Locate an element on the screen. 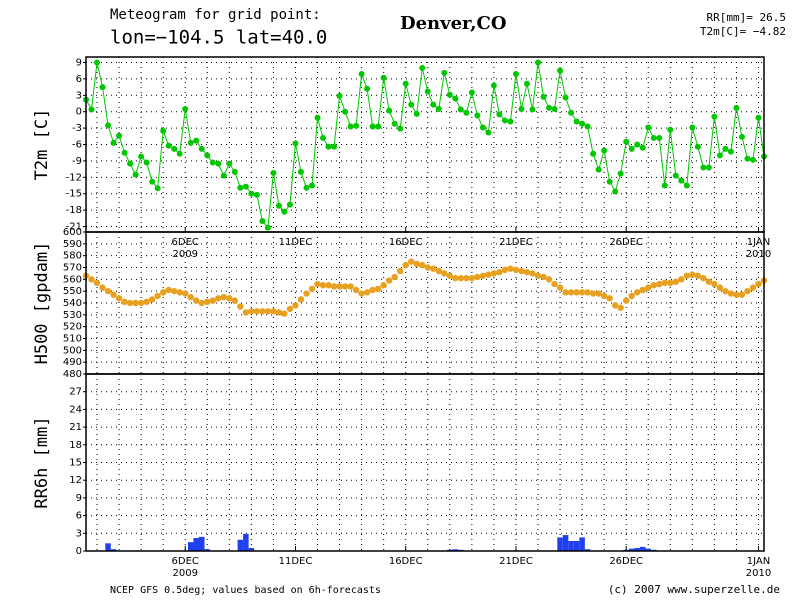 The width and height of the screenshot is (800, 600). y-tick-label: -12 is located at coordinates (74, 177).